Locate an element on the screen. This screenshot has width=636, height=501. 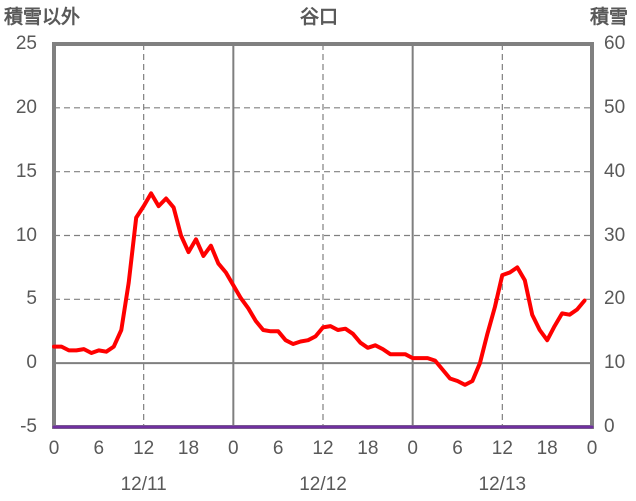
right-tick-label: 60 is located at coordinates (615, 43).